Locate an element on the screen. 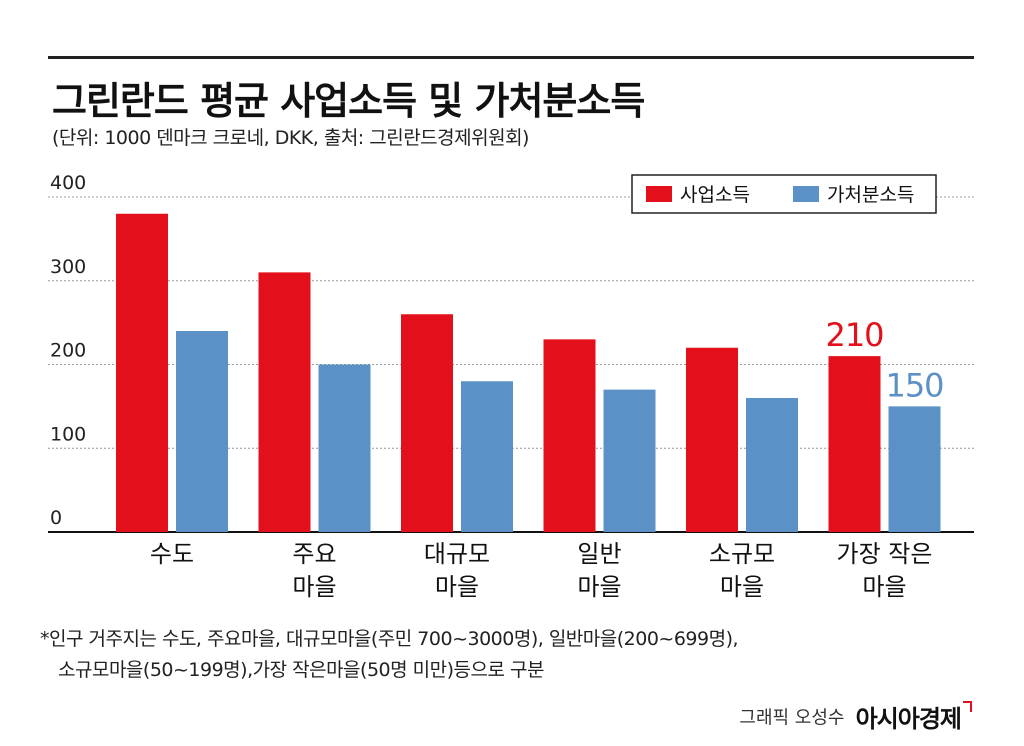 Image resolution: width=1024 pixels, height=746 pixels. bar-사업소득-5 is located at coordinates (854, 444).